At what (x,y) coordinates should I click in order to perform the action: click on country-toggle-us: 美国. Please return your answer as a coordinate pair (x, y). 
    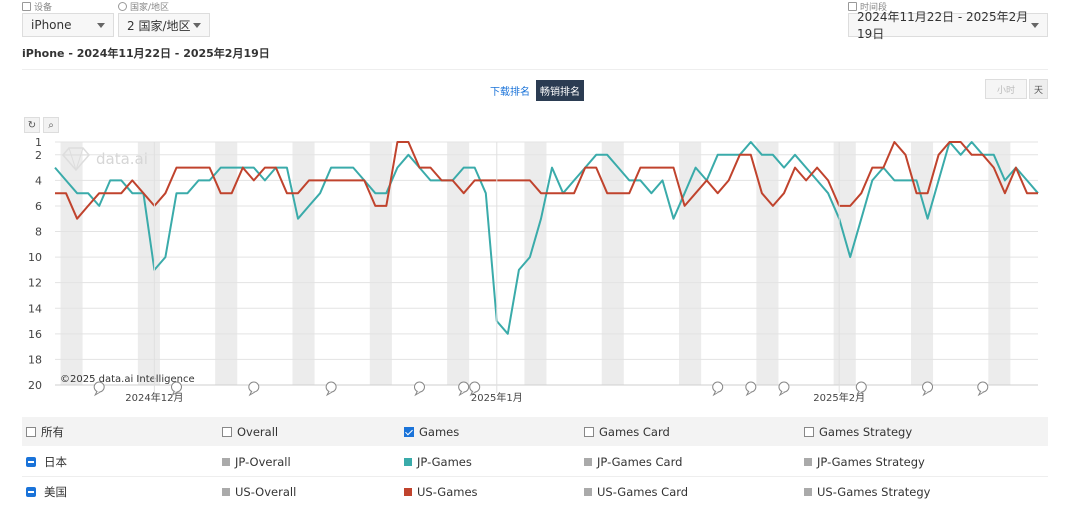
    Looking at the image, I should click on (46, 491).